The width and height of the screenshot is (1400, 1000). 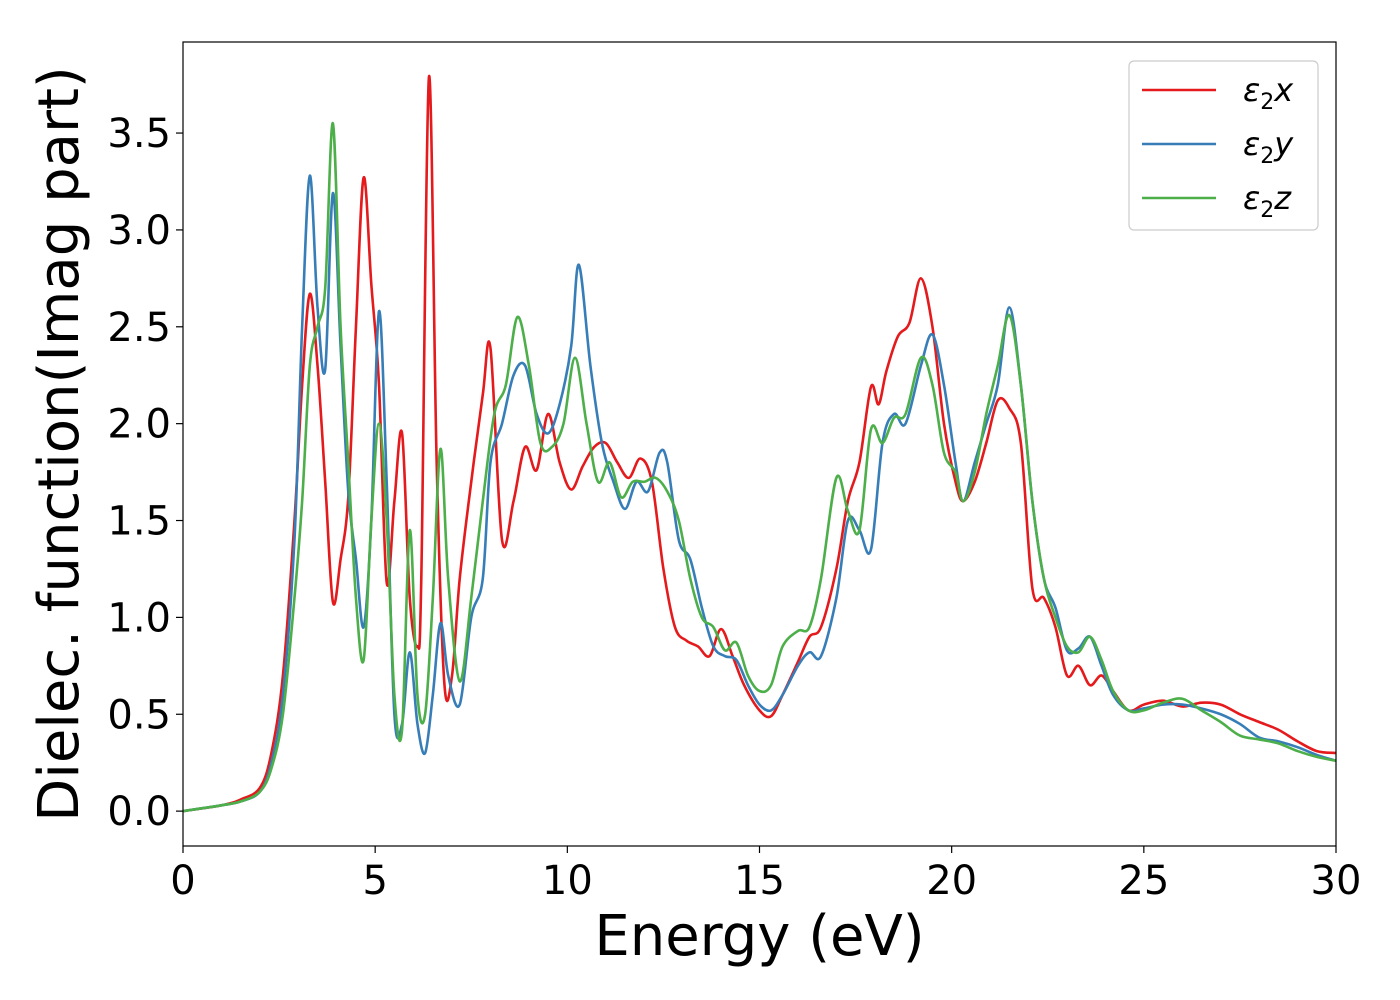 I want to click on y-tick-label: 2.5, so click(x=139, y=328).